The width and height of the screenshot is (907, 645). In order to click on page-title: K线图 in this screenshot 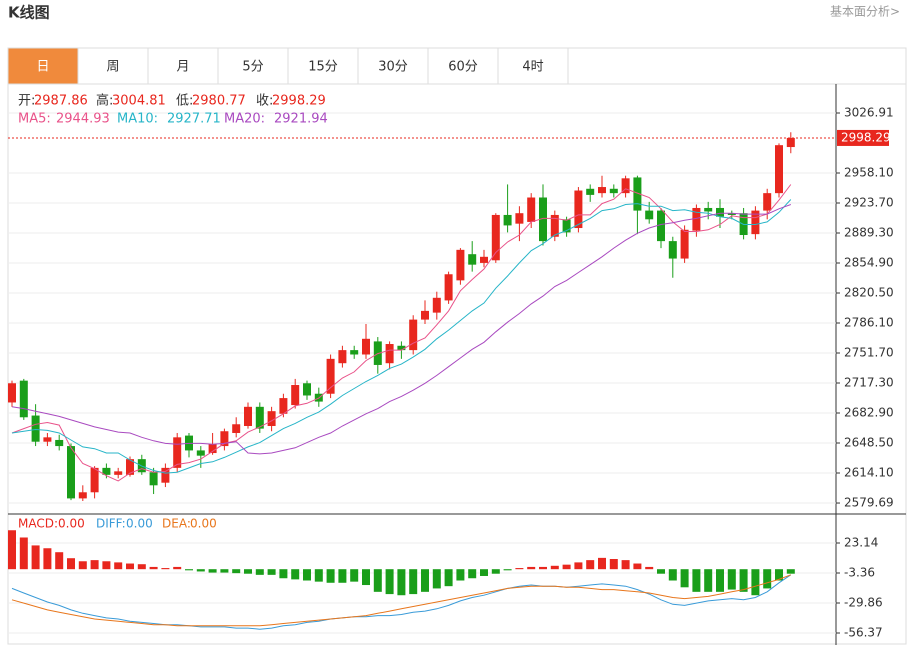, I will do `click(29, 13)`.